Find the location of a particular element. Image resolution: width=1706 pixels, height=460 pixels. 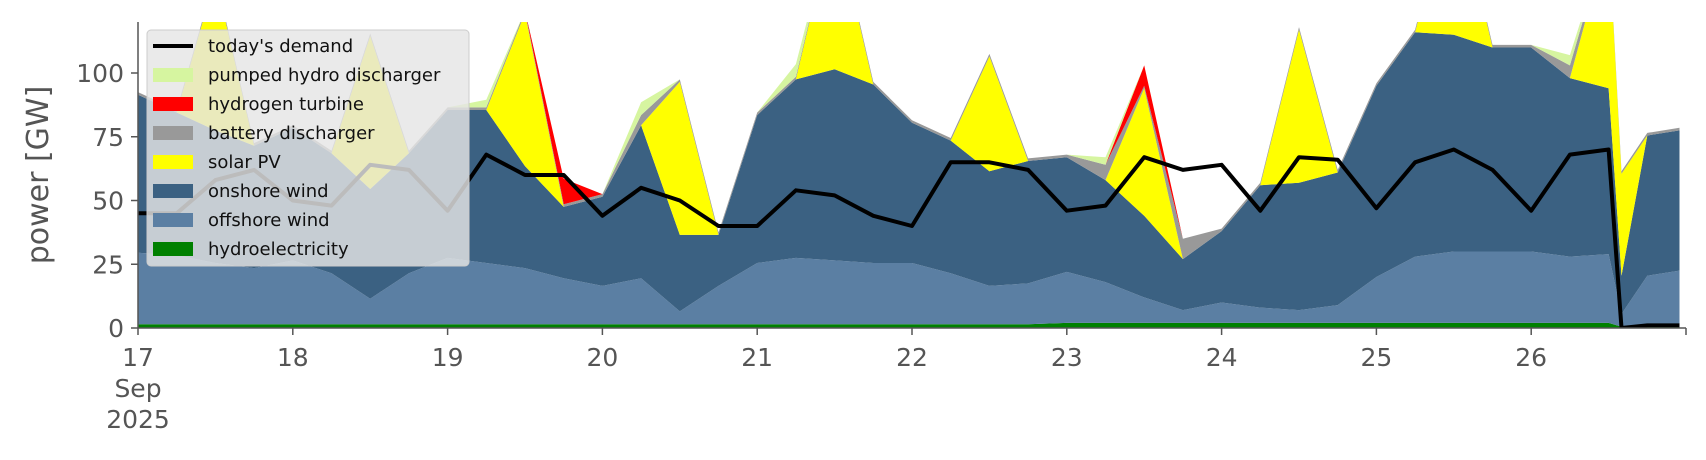

x-tick-label: 22 is located at coordinates (912, 357).